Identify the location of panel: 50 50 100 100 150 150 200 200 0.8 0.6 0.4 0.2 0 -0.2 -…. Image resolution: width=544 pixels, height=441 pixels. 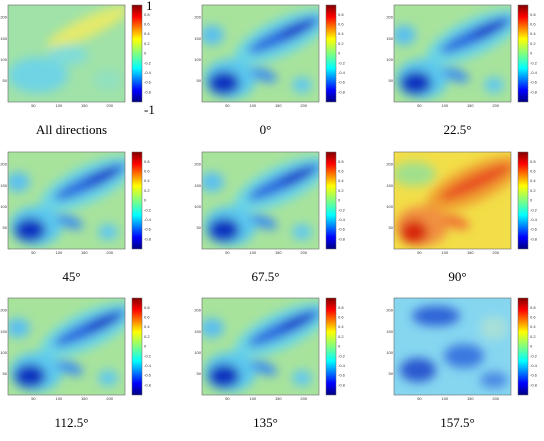
(462, 217).